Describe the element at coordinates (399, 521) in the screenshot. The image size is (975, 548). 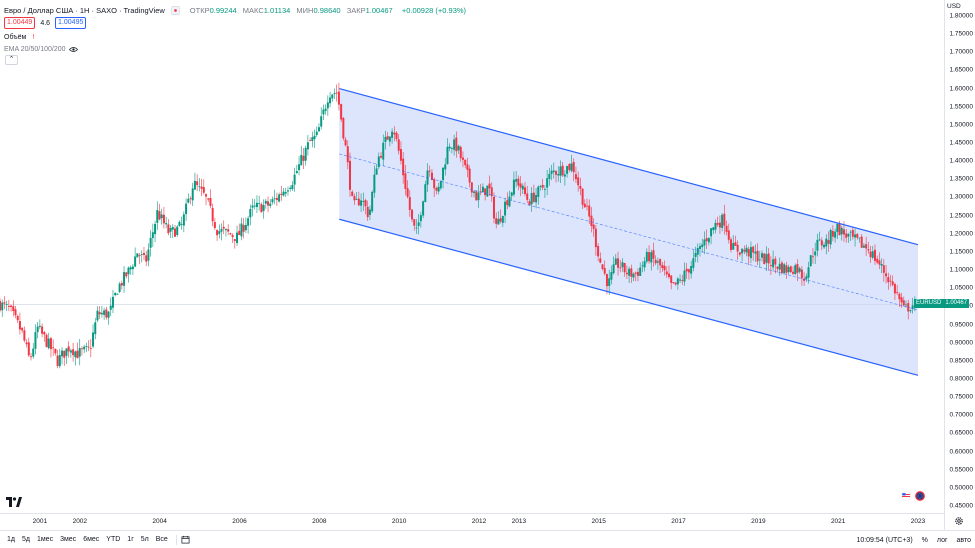
I see `time-tick: 2010` at that location.